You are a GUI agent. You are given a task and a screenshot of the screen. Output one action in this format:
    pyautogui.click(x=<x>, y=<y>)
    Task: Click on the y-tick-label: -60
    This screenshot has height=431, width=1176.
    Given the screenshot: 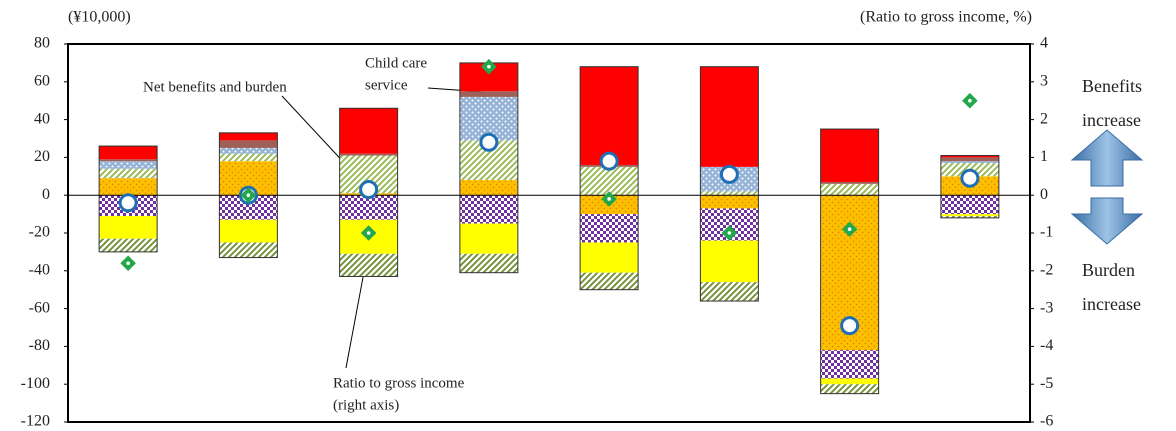 What is the action you would take?
    pyautogui.click(x=39, y=307)
    